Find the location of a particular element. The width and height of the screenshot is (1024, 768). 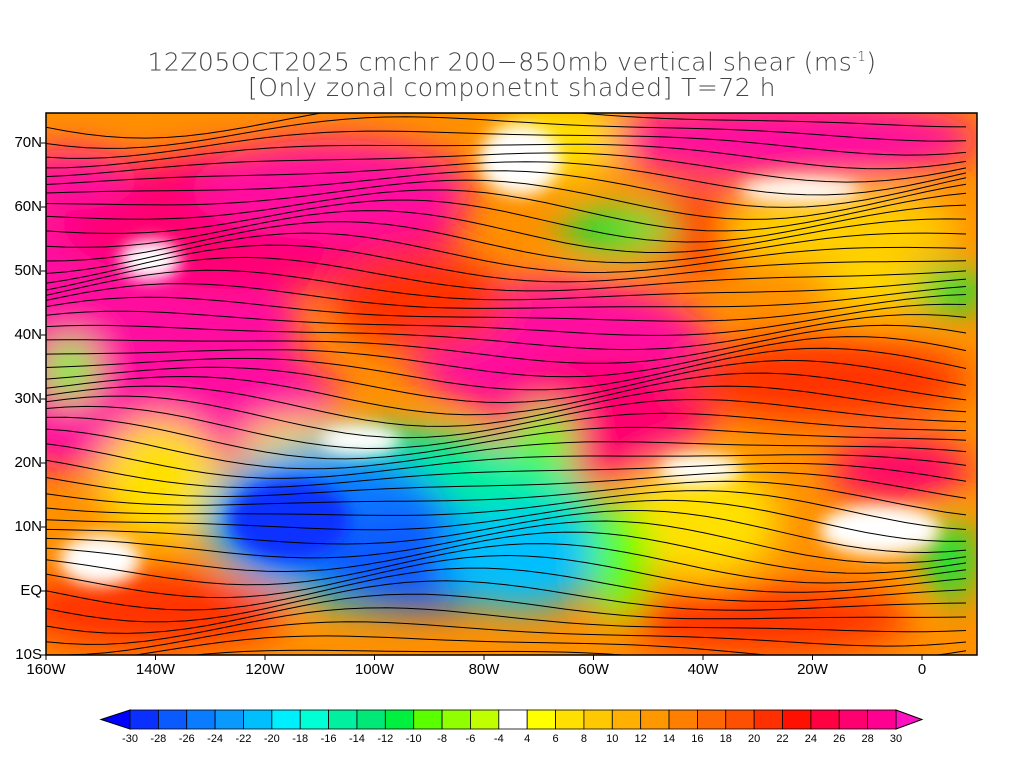

colorbar-label: -12 is located at coordinates (385, 739).